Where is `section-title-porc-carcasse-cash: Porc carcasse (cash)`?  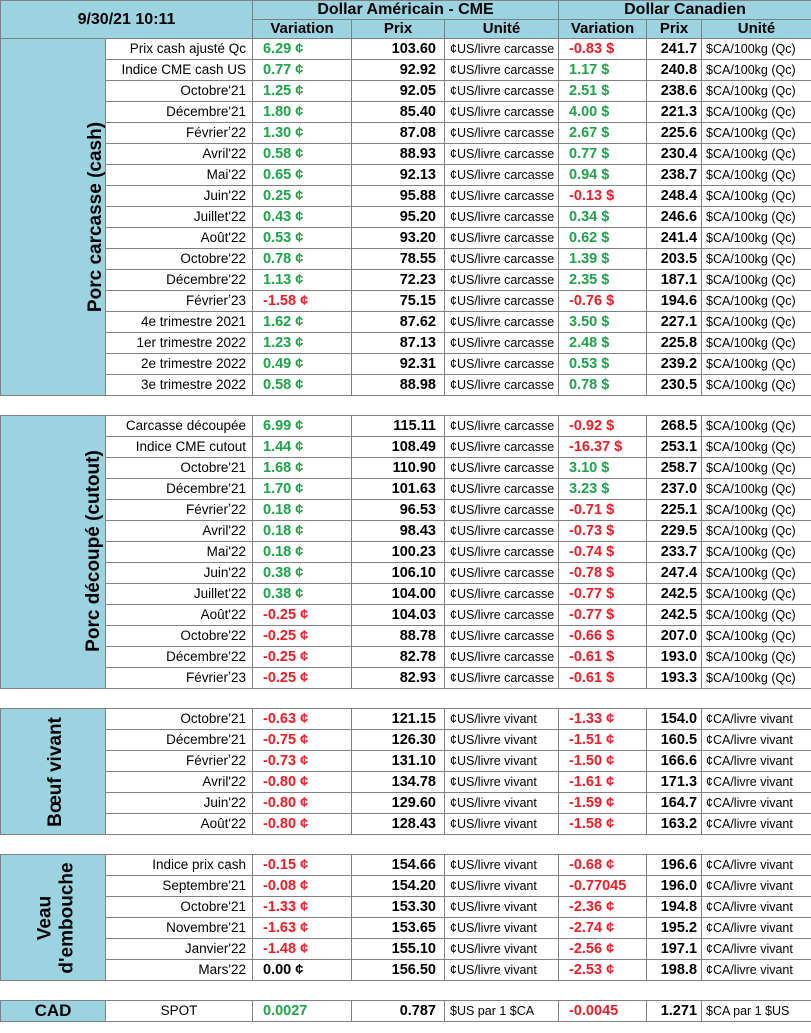
section-title-porc-carcasse-cash: Porc carcasse (cash) is located at coordinates (53, 217).